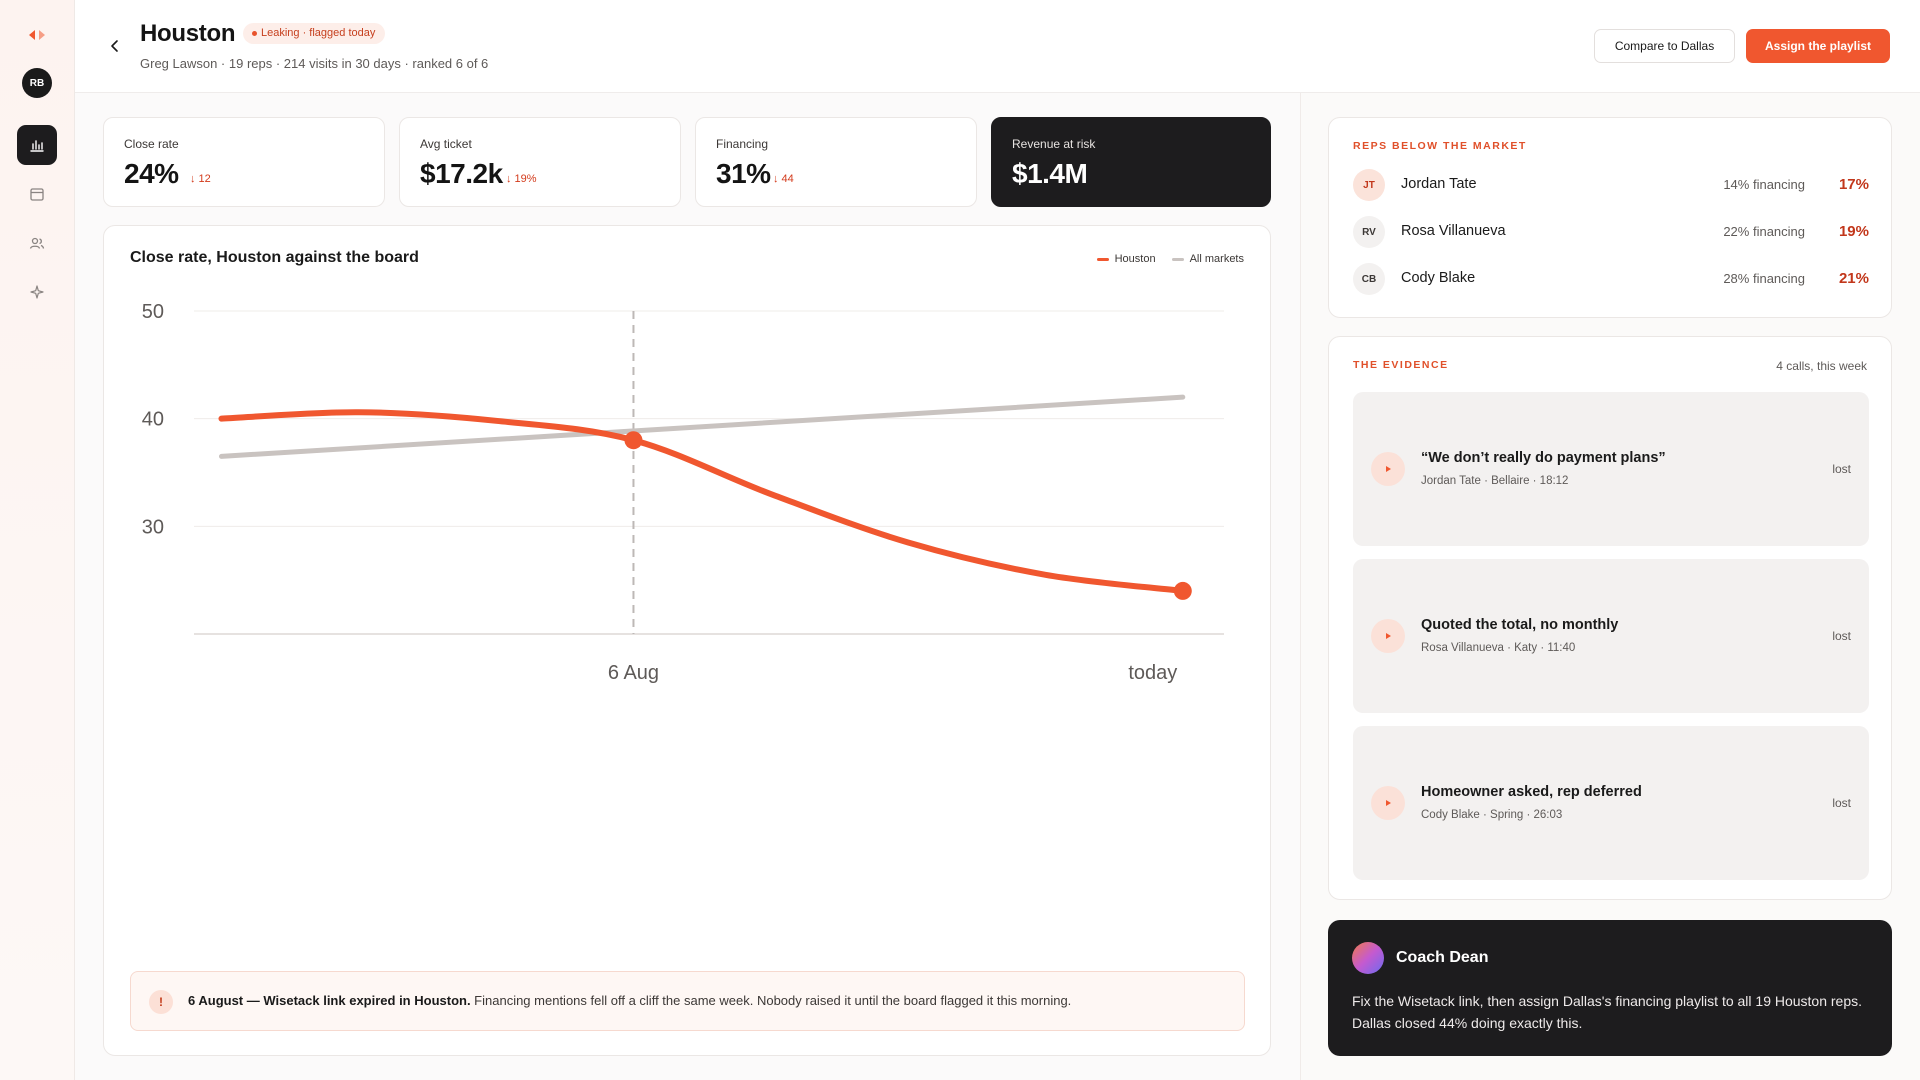  What do you see at coordinates (1520, 625) in the screenshot?
I see `call-title: Quoted the total, no monthly` at bounding box center [1520, 625].